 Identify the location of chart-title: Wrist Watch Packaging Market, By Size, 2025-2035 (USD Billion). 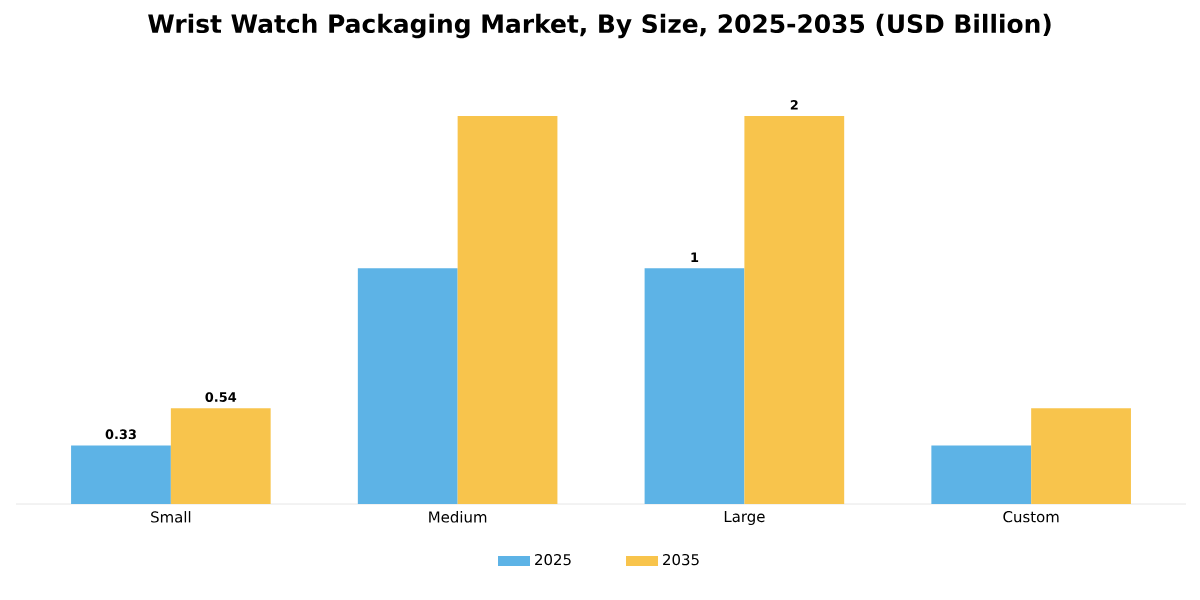
(599, 26).